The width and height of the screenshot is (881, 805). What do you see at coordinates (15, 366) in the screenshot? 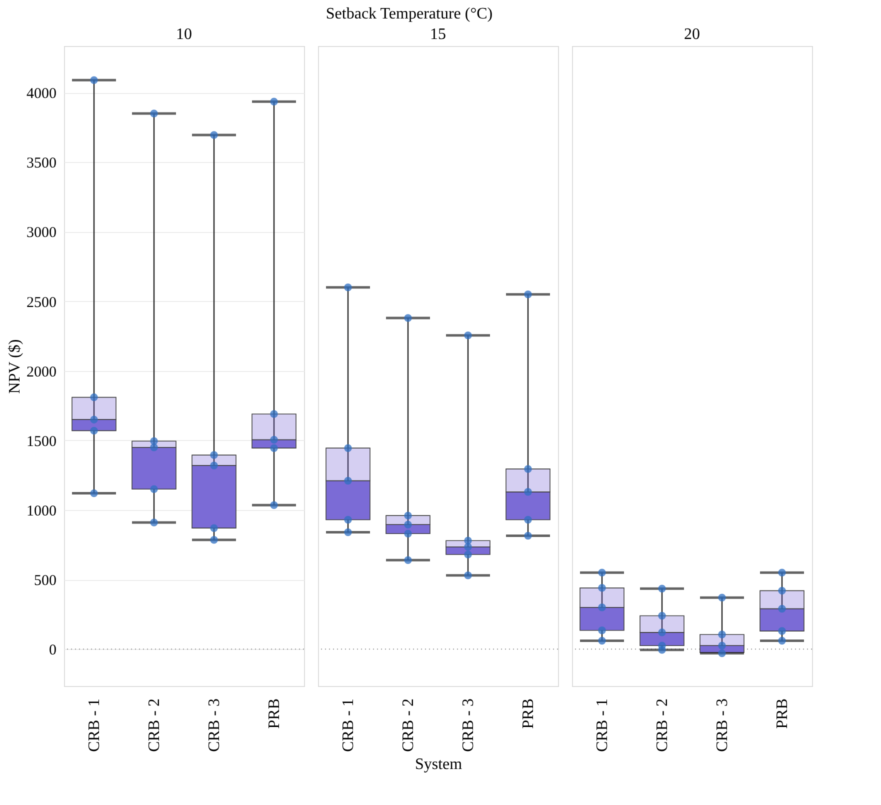
I see `y-axis-title: NPV ($)` at bounding box center [15, 366].